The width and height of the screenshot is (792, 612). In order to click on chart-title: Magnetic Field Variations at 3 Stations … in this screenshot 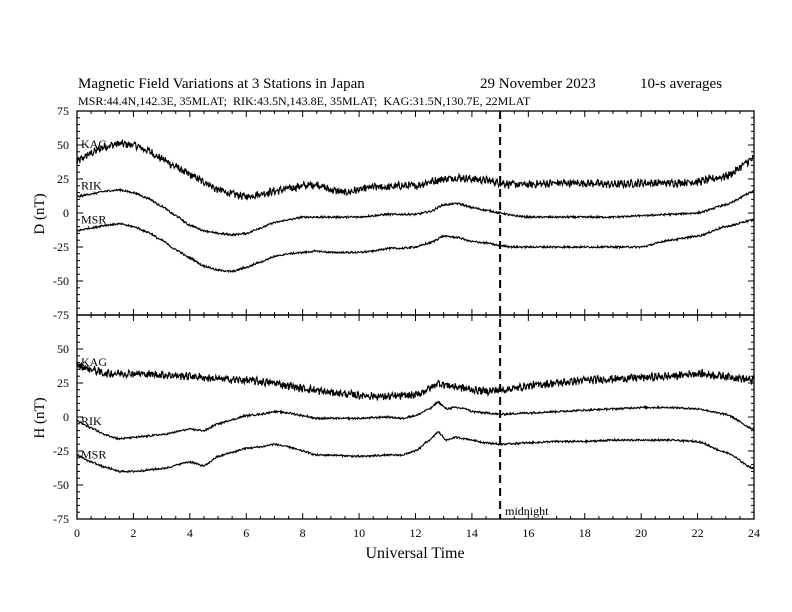, I will do `click(221, 84)`.